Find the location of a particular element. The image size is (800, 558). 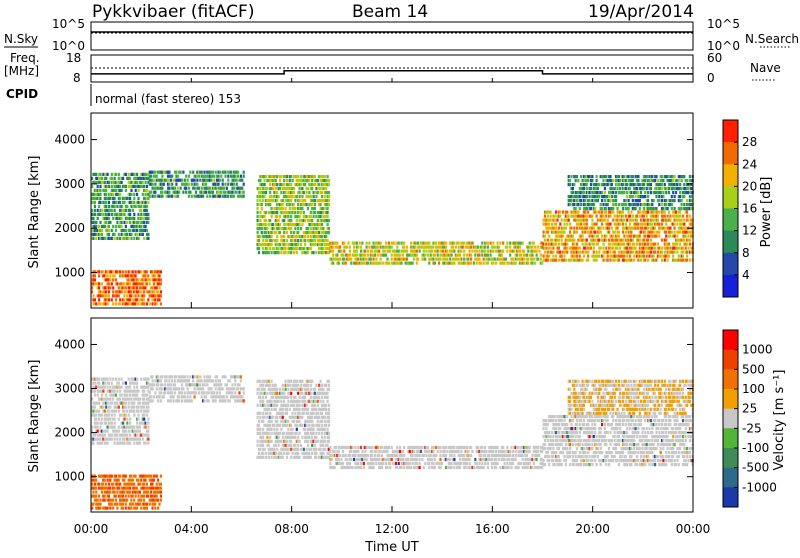

freq-tick-top: 18 is located at coordinates (73, 58).